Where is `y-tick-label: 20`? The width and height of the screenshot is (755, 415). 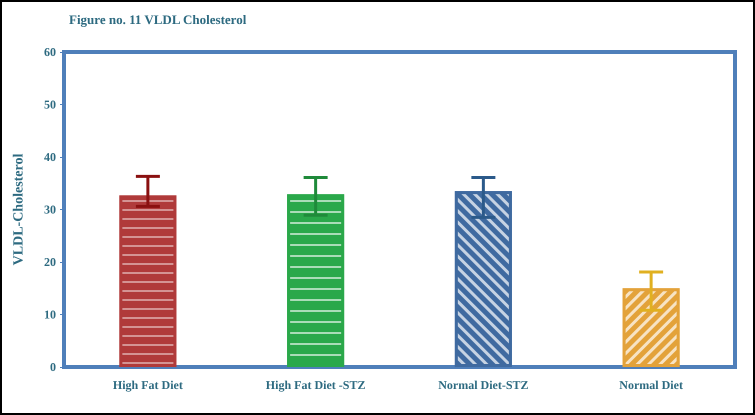
y-tick-label: 20 is located at coordinates (50, 262).